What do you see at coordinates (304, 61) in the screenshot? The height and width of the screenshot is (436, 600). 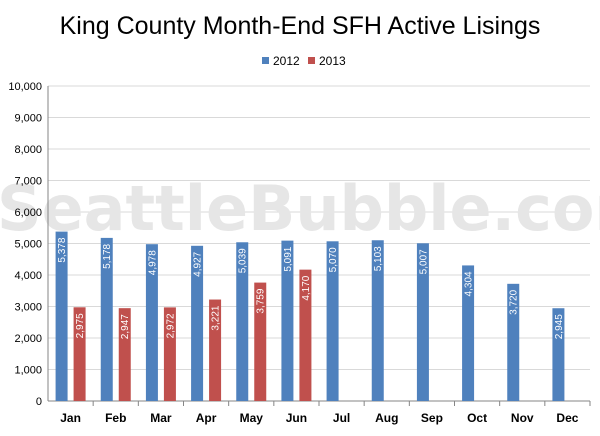 I see `legend: 2012 2013` at bounding box center [304, 61].